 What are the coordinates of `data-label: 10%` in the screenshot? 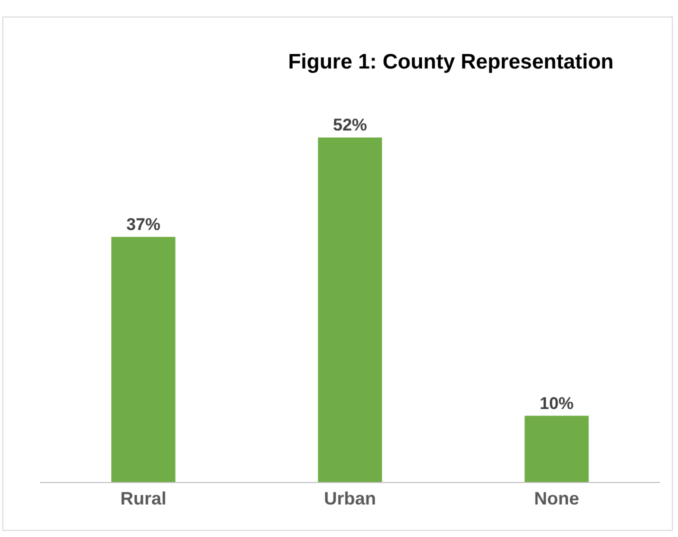 It's located at (557, 403).